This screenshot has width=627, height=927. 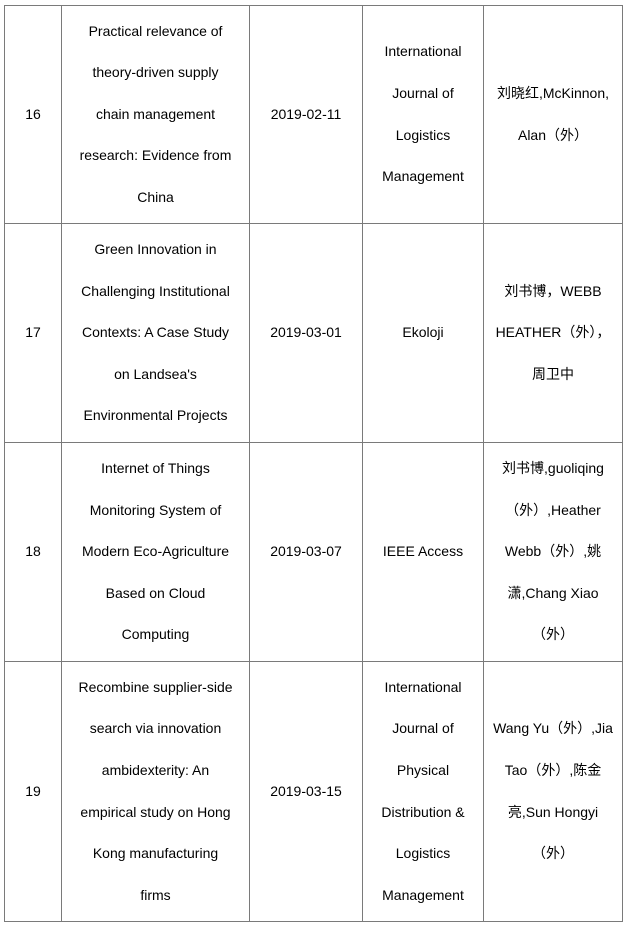 I want to click on text-line: chain management, so click(x=155, y=113).